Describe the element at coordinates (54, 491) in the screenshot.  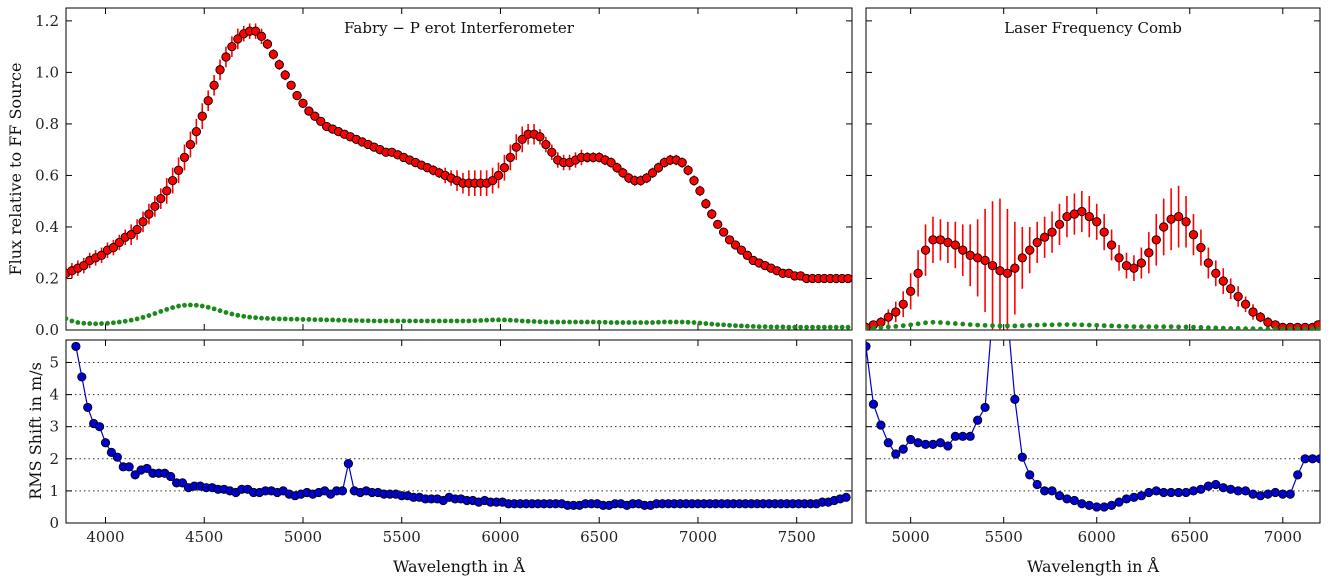
I see `yticklabel-bottom-left-1: 1` at that location.